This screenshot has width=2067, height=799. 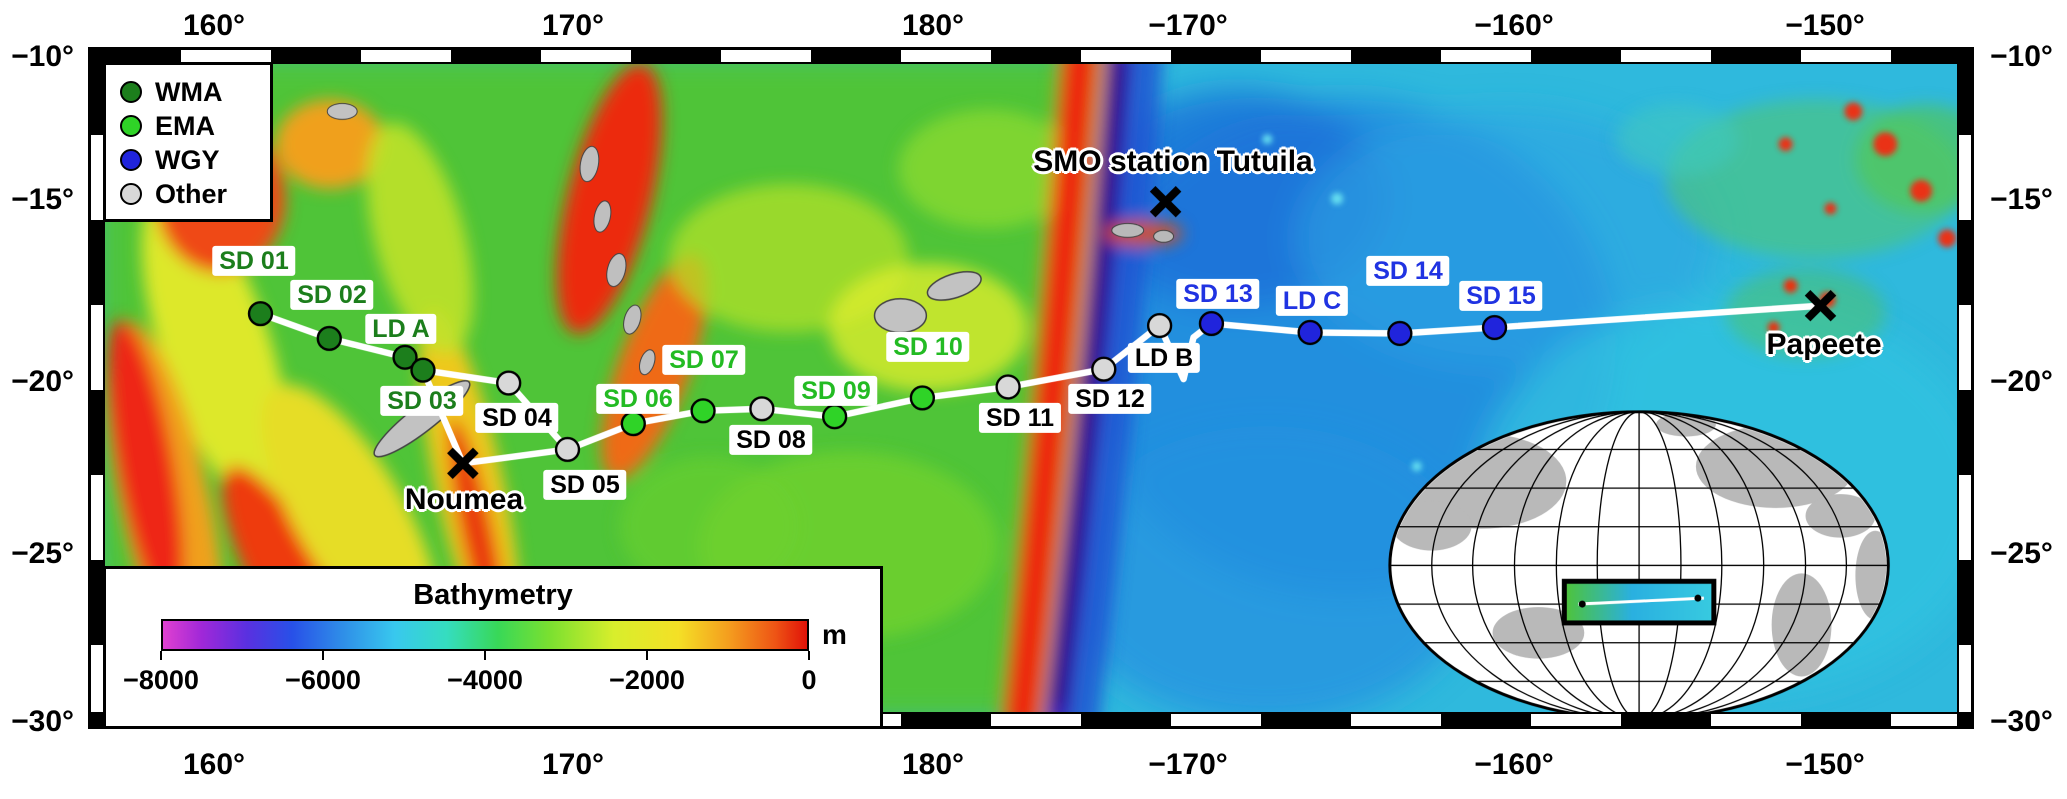 I want to click on frame-corner-tl, so click(x=98, y=57).